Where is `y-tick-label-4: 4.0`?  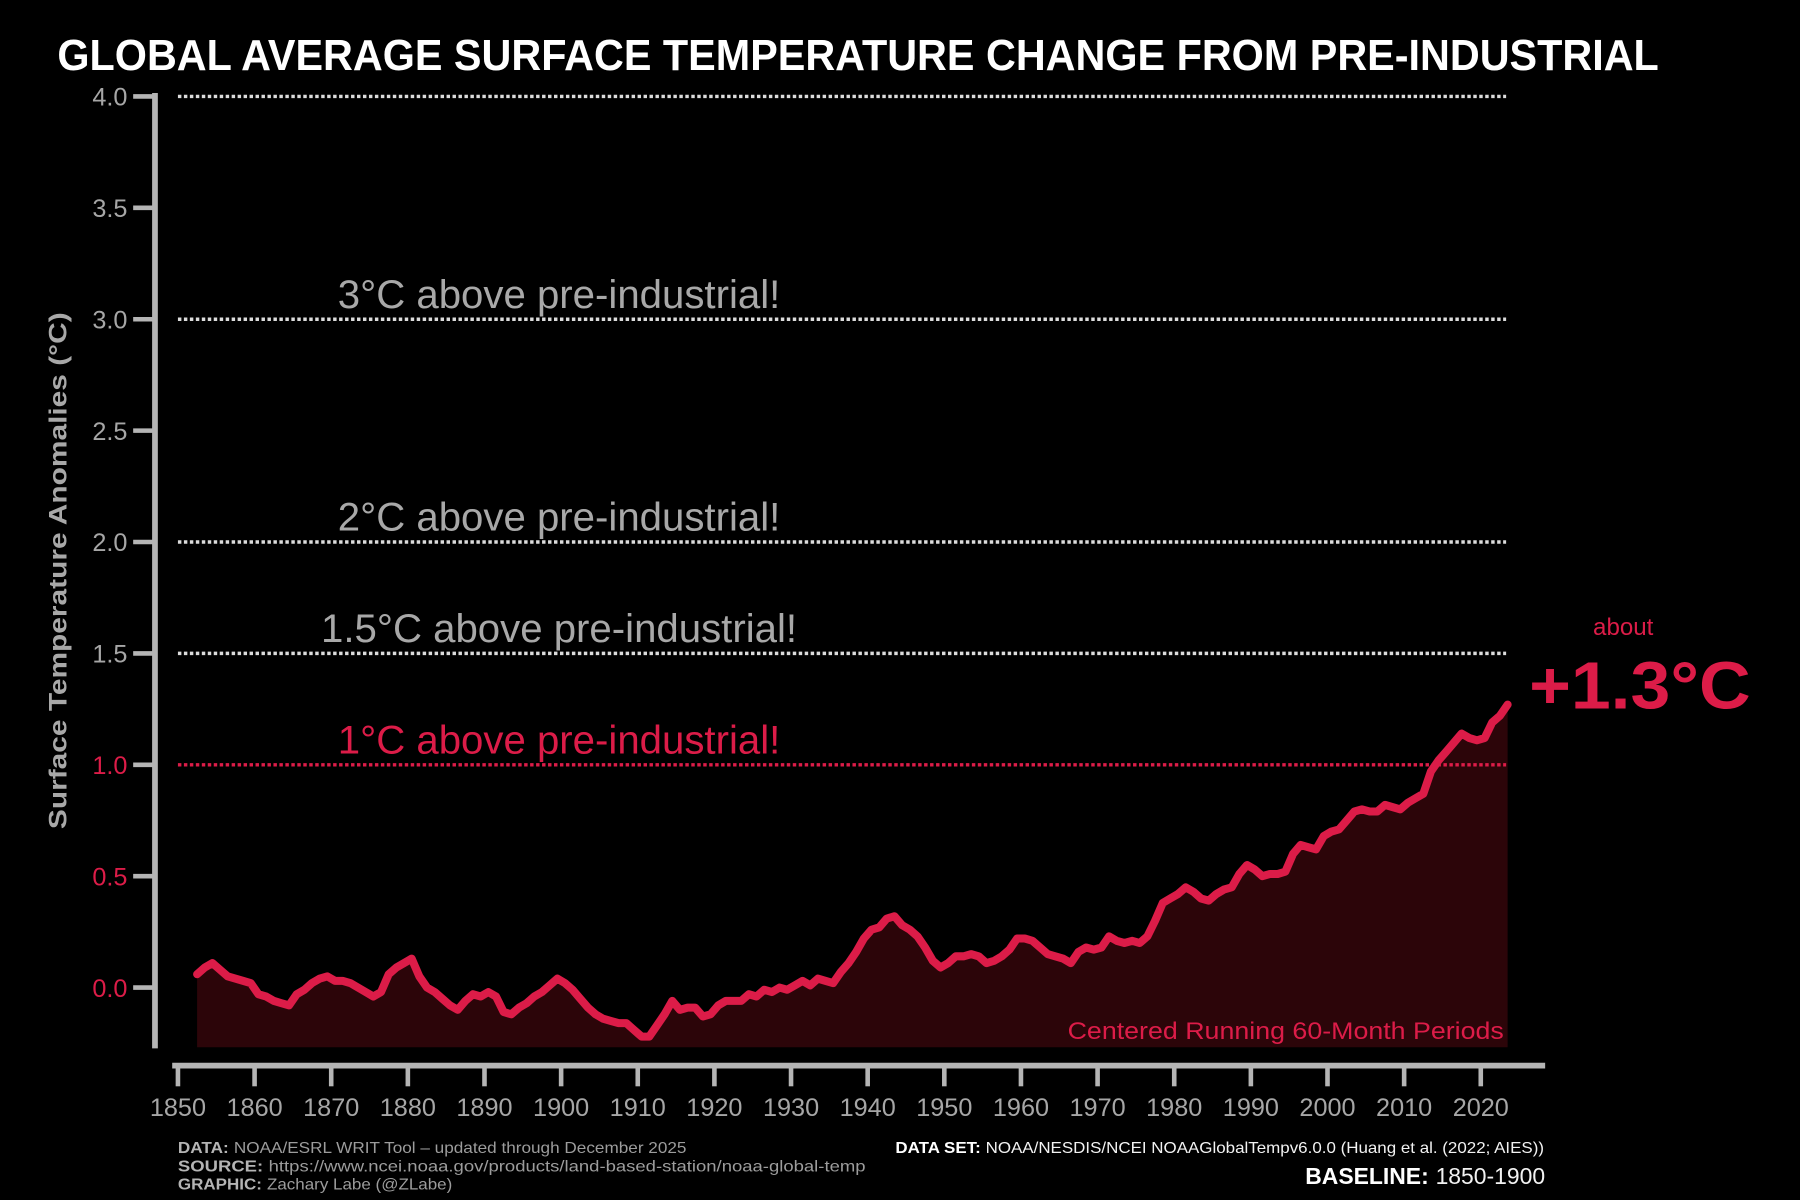
y-tick-label-4: 4.0 is located at coordinates (109, 98).